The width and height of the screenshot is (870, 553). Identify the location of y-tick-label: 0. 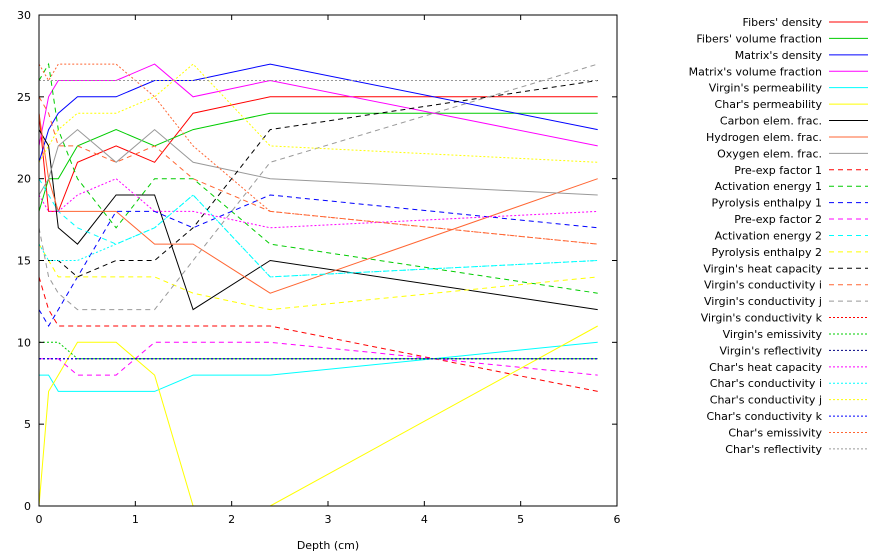
(27, 506).